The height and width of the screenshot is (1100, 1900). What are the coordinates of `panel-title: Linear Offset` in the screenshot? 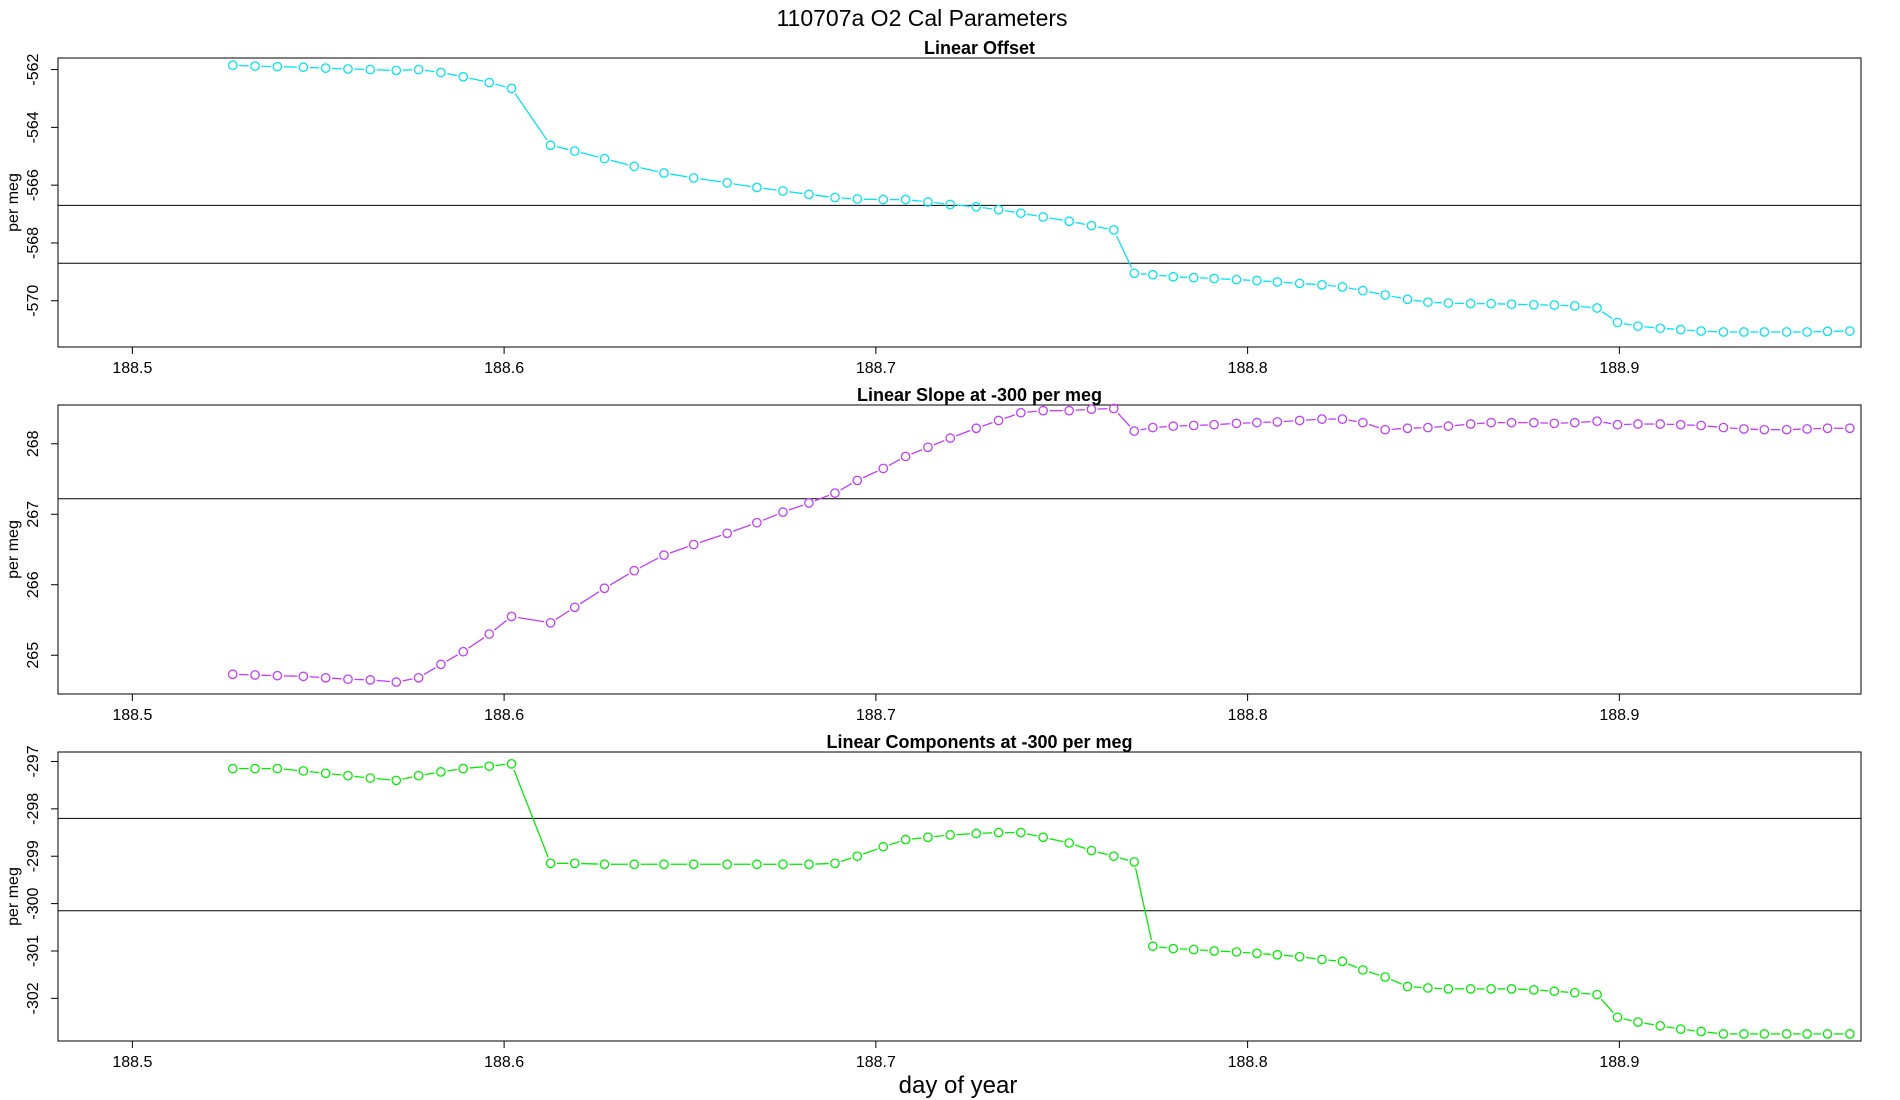 It's located at (979, 48).